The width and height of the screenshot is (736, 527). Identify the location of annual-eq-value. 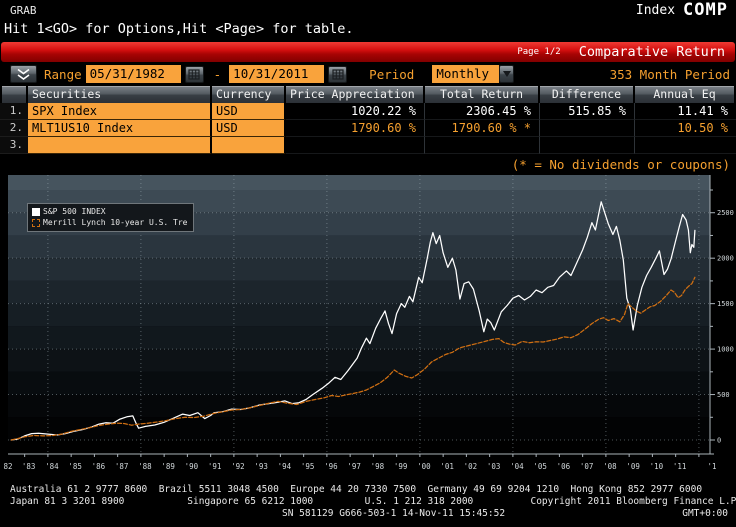
(685, 145).